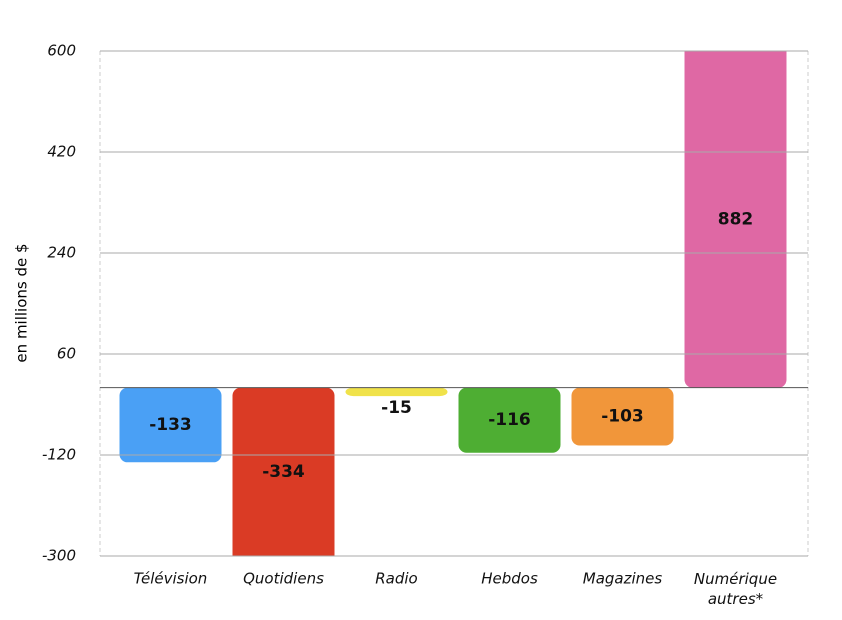 The height and width of the screenshot is (620, 842). I want to click on y-tick-label: 420, so click(61, 152).